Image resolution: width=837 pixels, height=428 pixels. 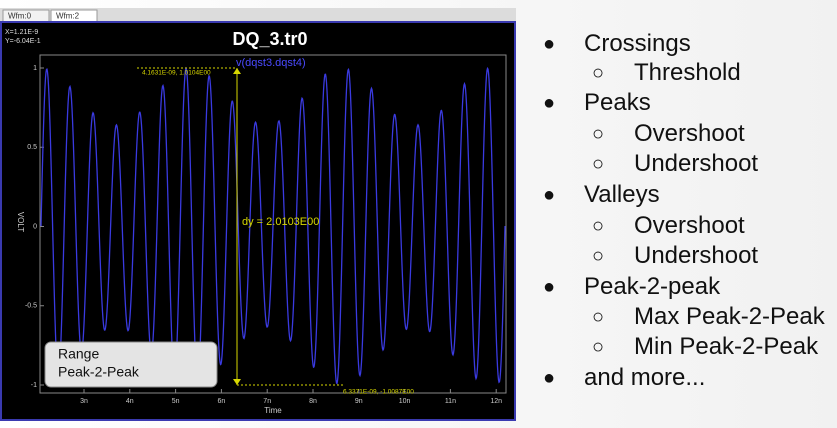 I want to click on y-tick-label: -1, so click(x=34, y=385).